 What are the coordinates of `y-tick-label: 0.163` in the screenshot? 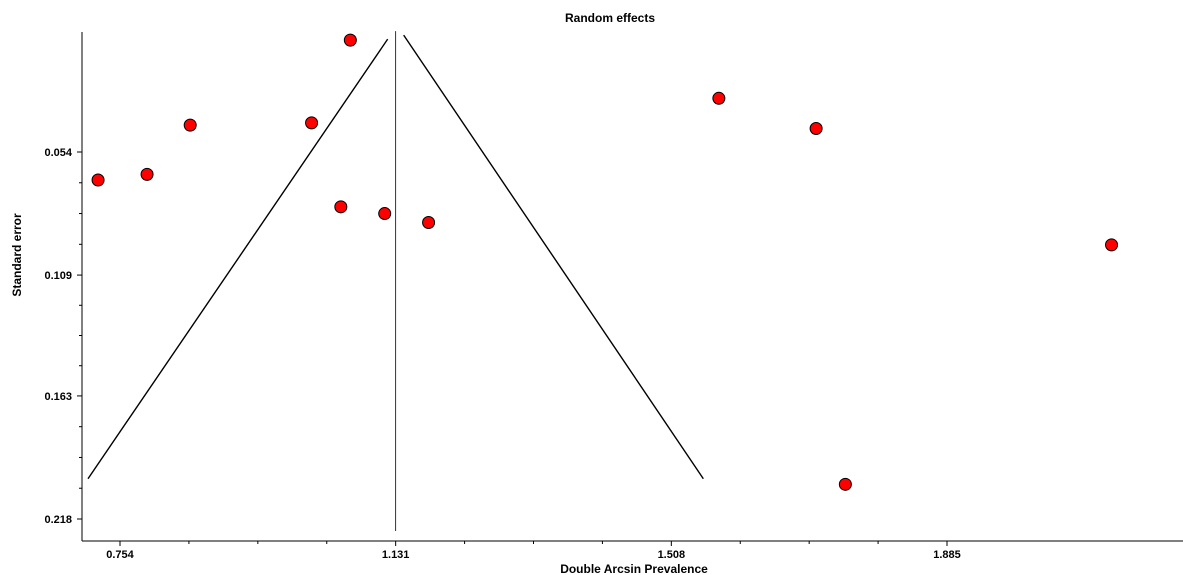 It's located at (58, 397).